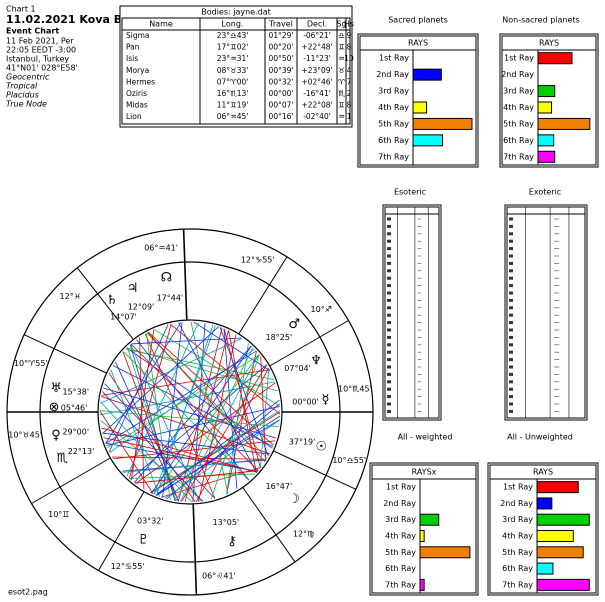 The image size is (605, 602). What do you see at coordinates (425, 437) in the screenshot?
I see `table-caption: All - weighted` at bounding box center [425, 437].